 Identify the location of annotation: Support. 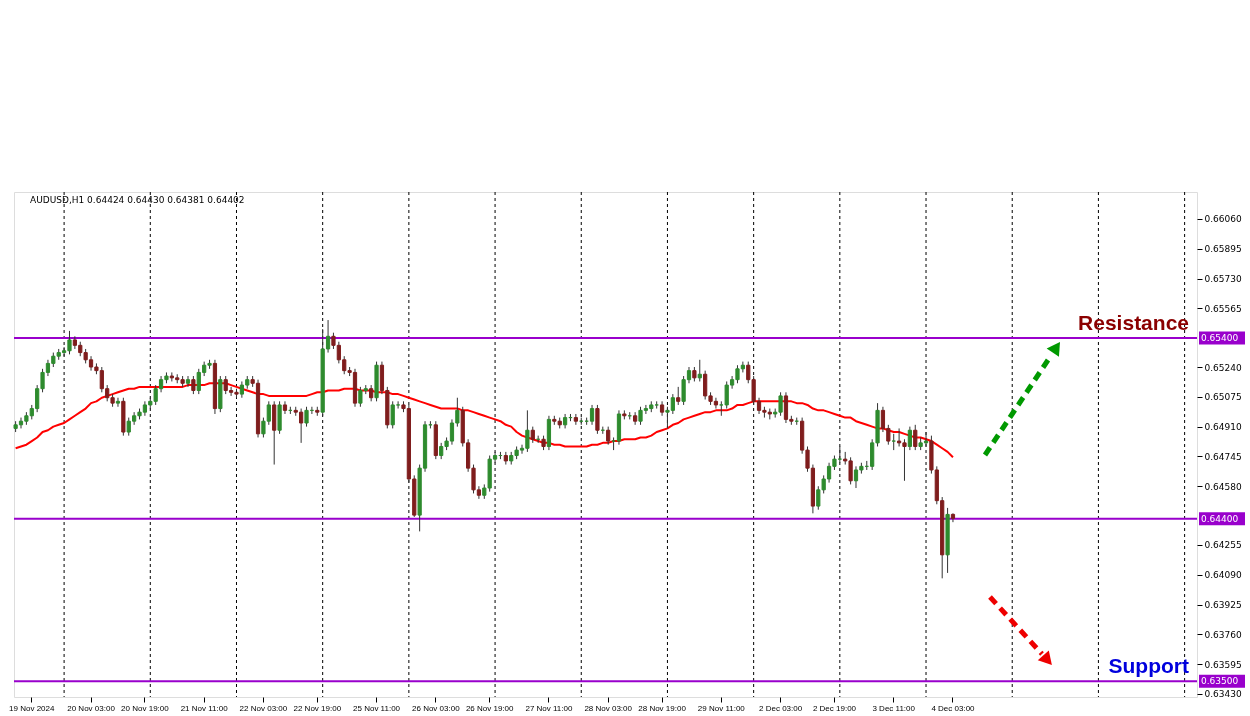
(1149, 666).